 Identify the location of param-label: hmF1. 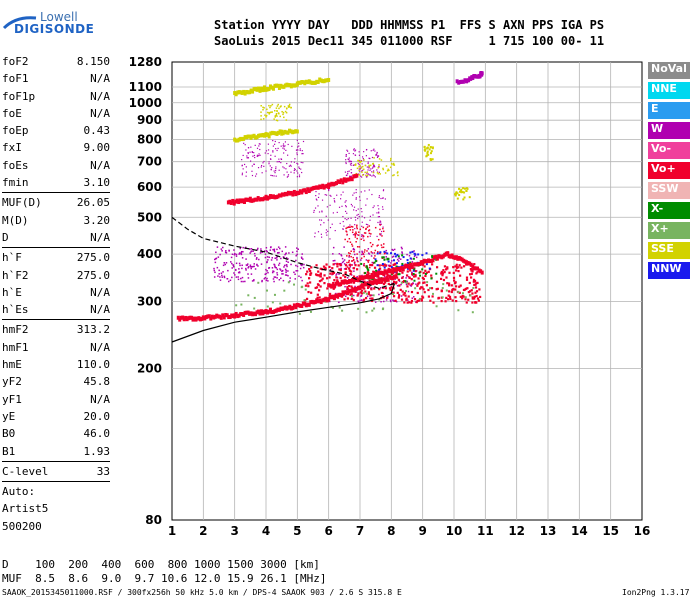
(15, 347).